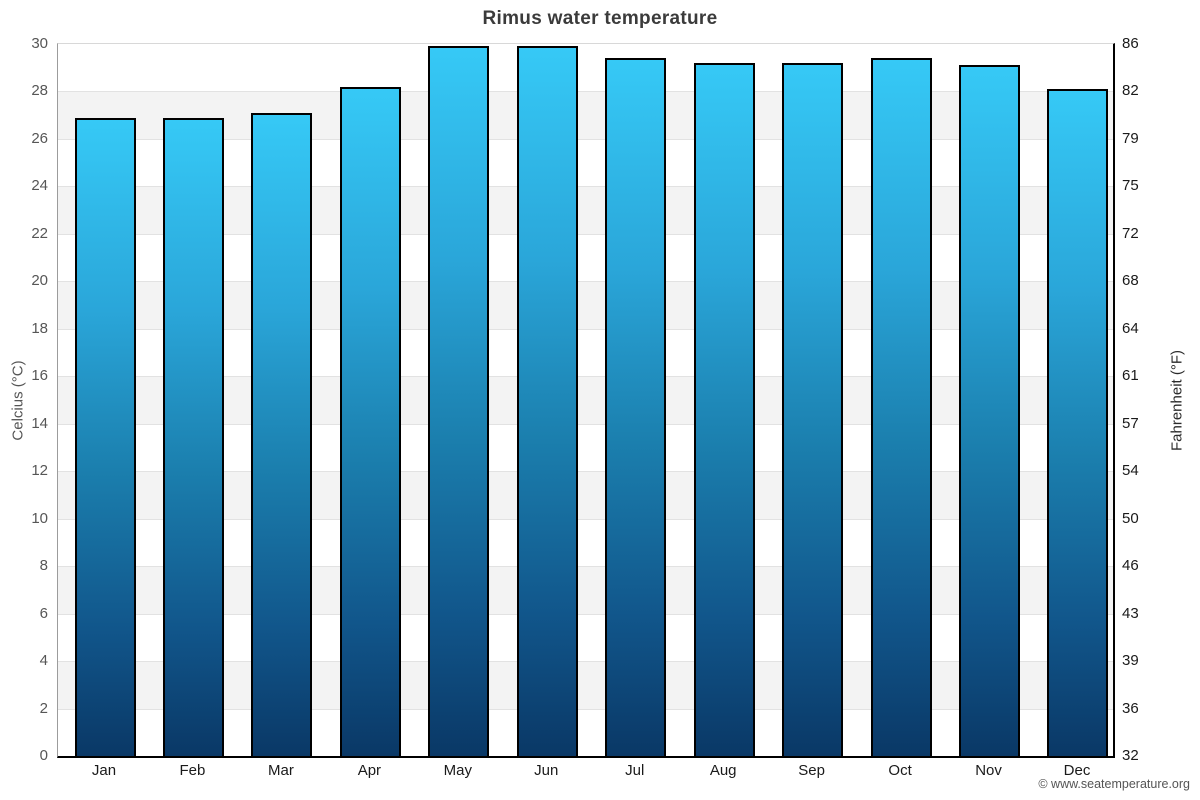  I want to click on y-tick-celsius-14: 14, so click(39, 423).